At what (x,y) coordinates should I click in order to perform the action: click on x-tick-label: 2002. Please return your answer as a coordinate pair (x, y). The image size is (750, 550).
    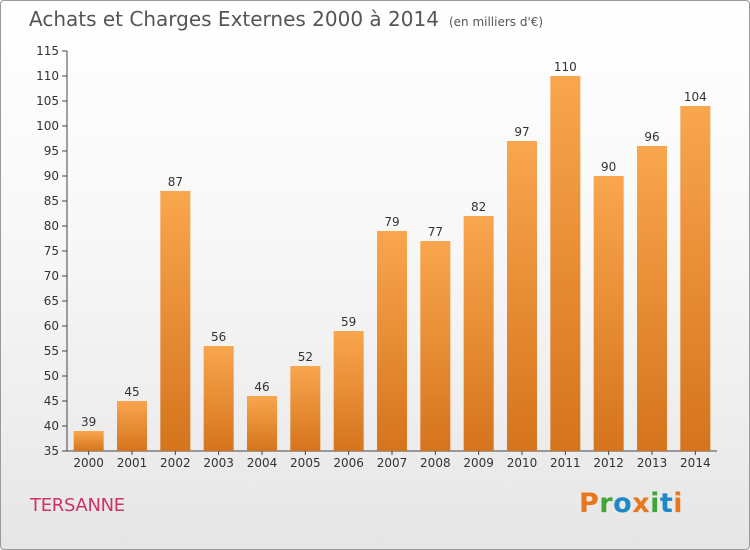
    Looking at the image, I should click on (175, 463).